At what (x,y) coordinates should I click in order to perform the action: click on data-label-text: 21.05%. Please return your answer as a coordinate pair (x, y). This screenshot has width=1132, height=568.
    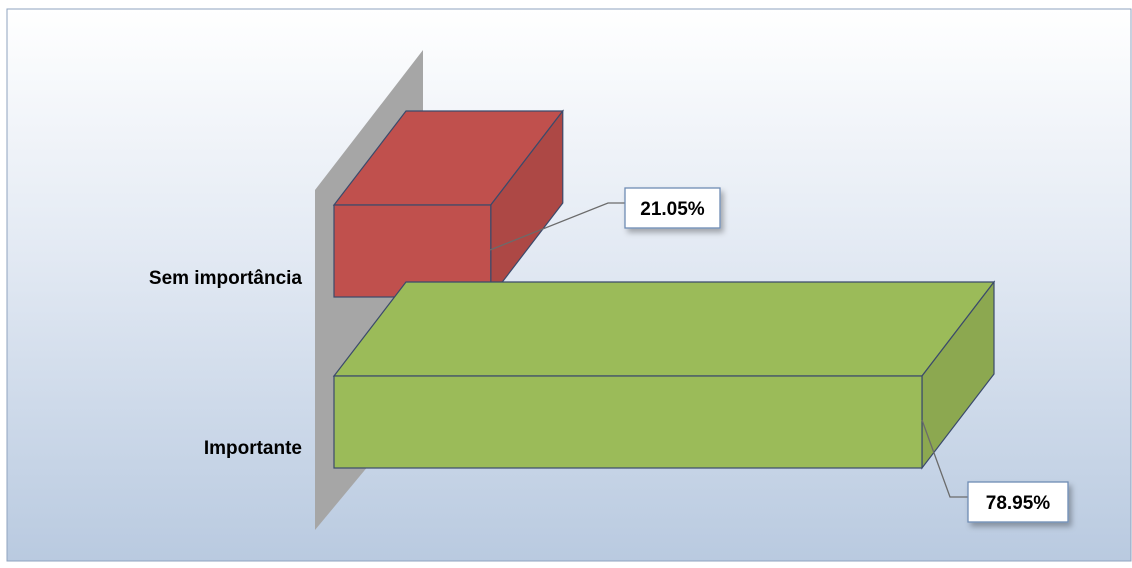
    Looking at the image, I should click on (672, 209).